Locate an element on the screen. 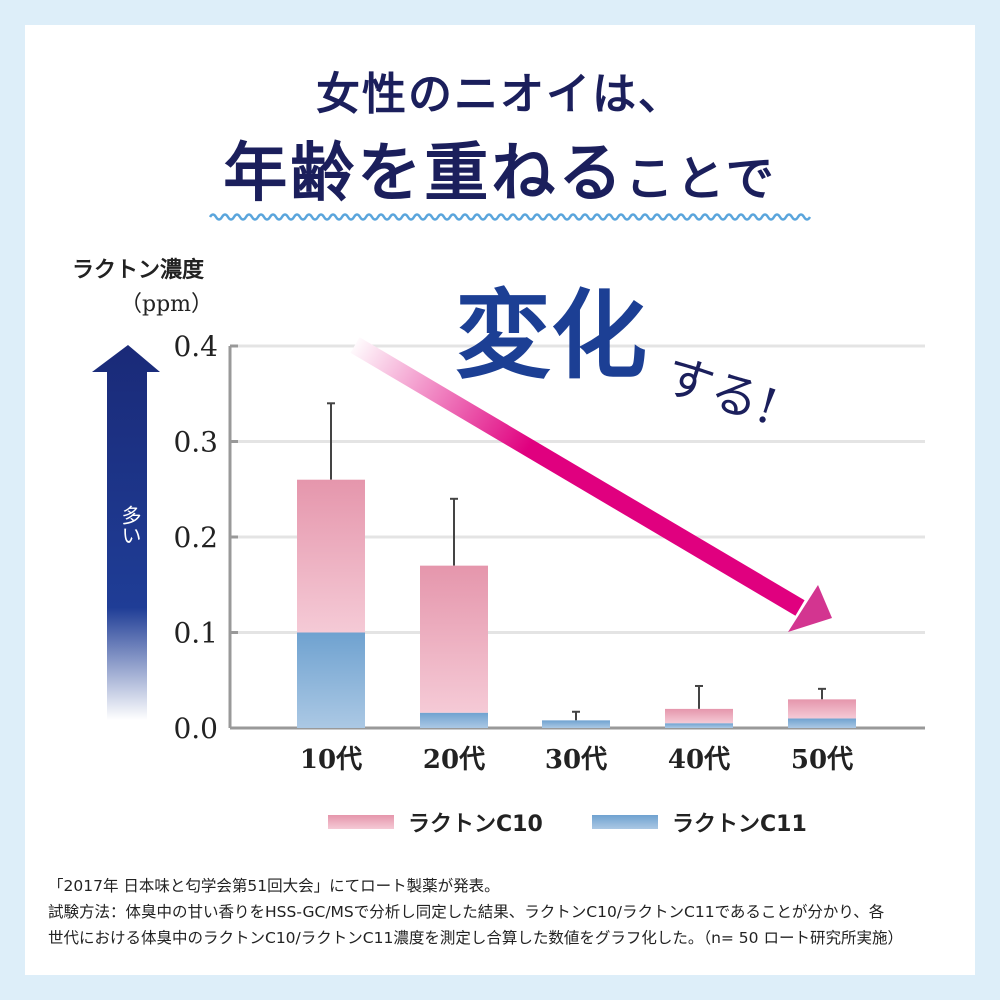  legend-label: ラクトンC10 is located at coordinates (475, 824).